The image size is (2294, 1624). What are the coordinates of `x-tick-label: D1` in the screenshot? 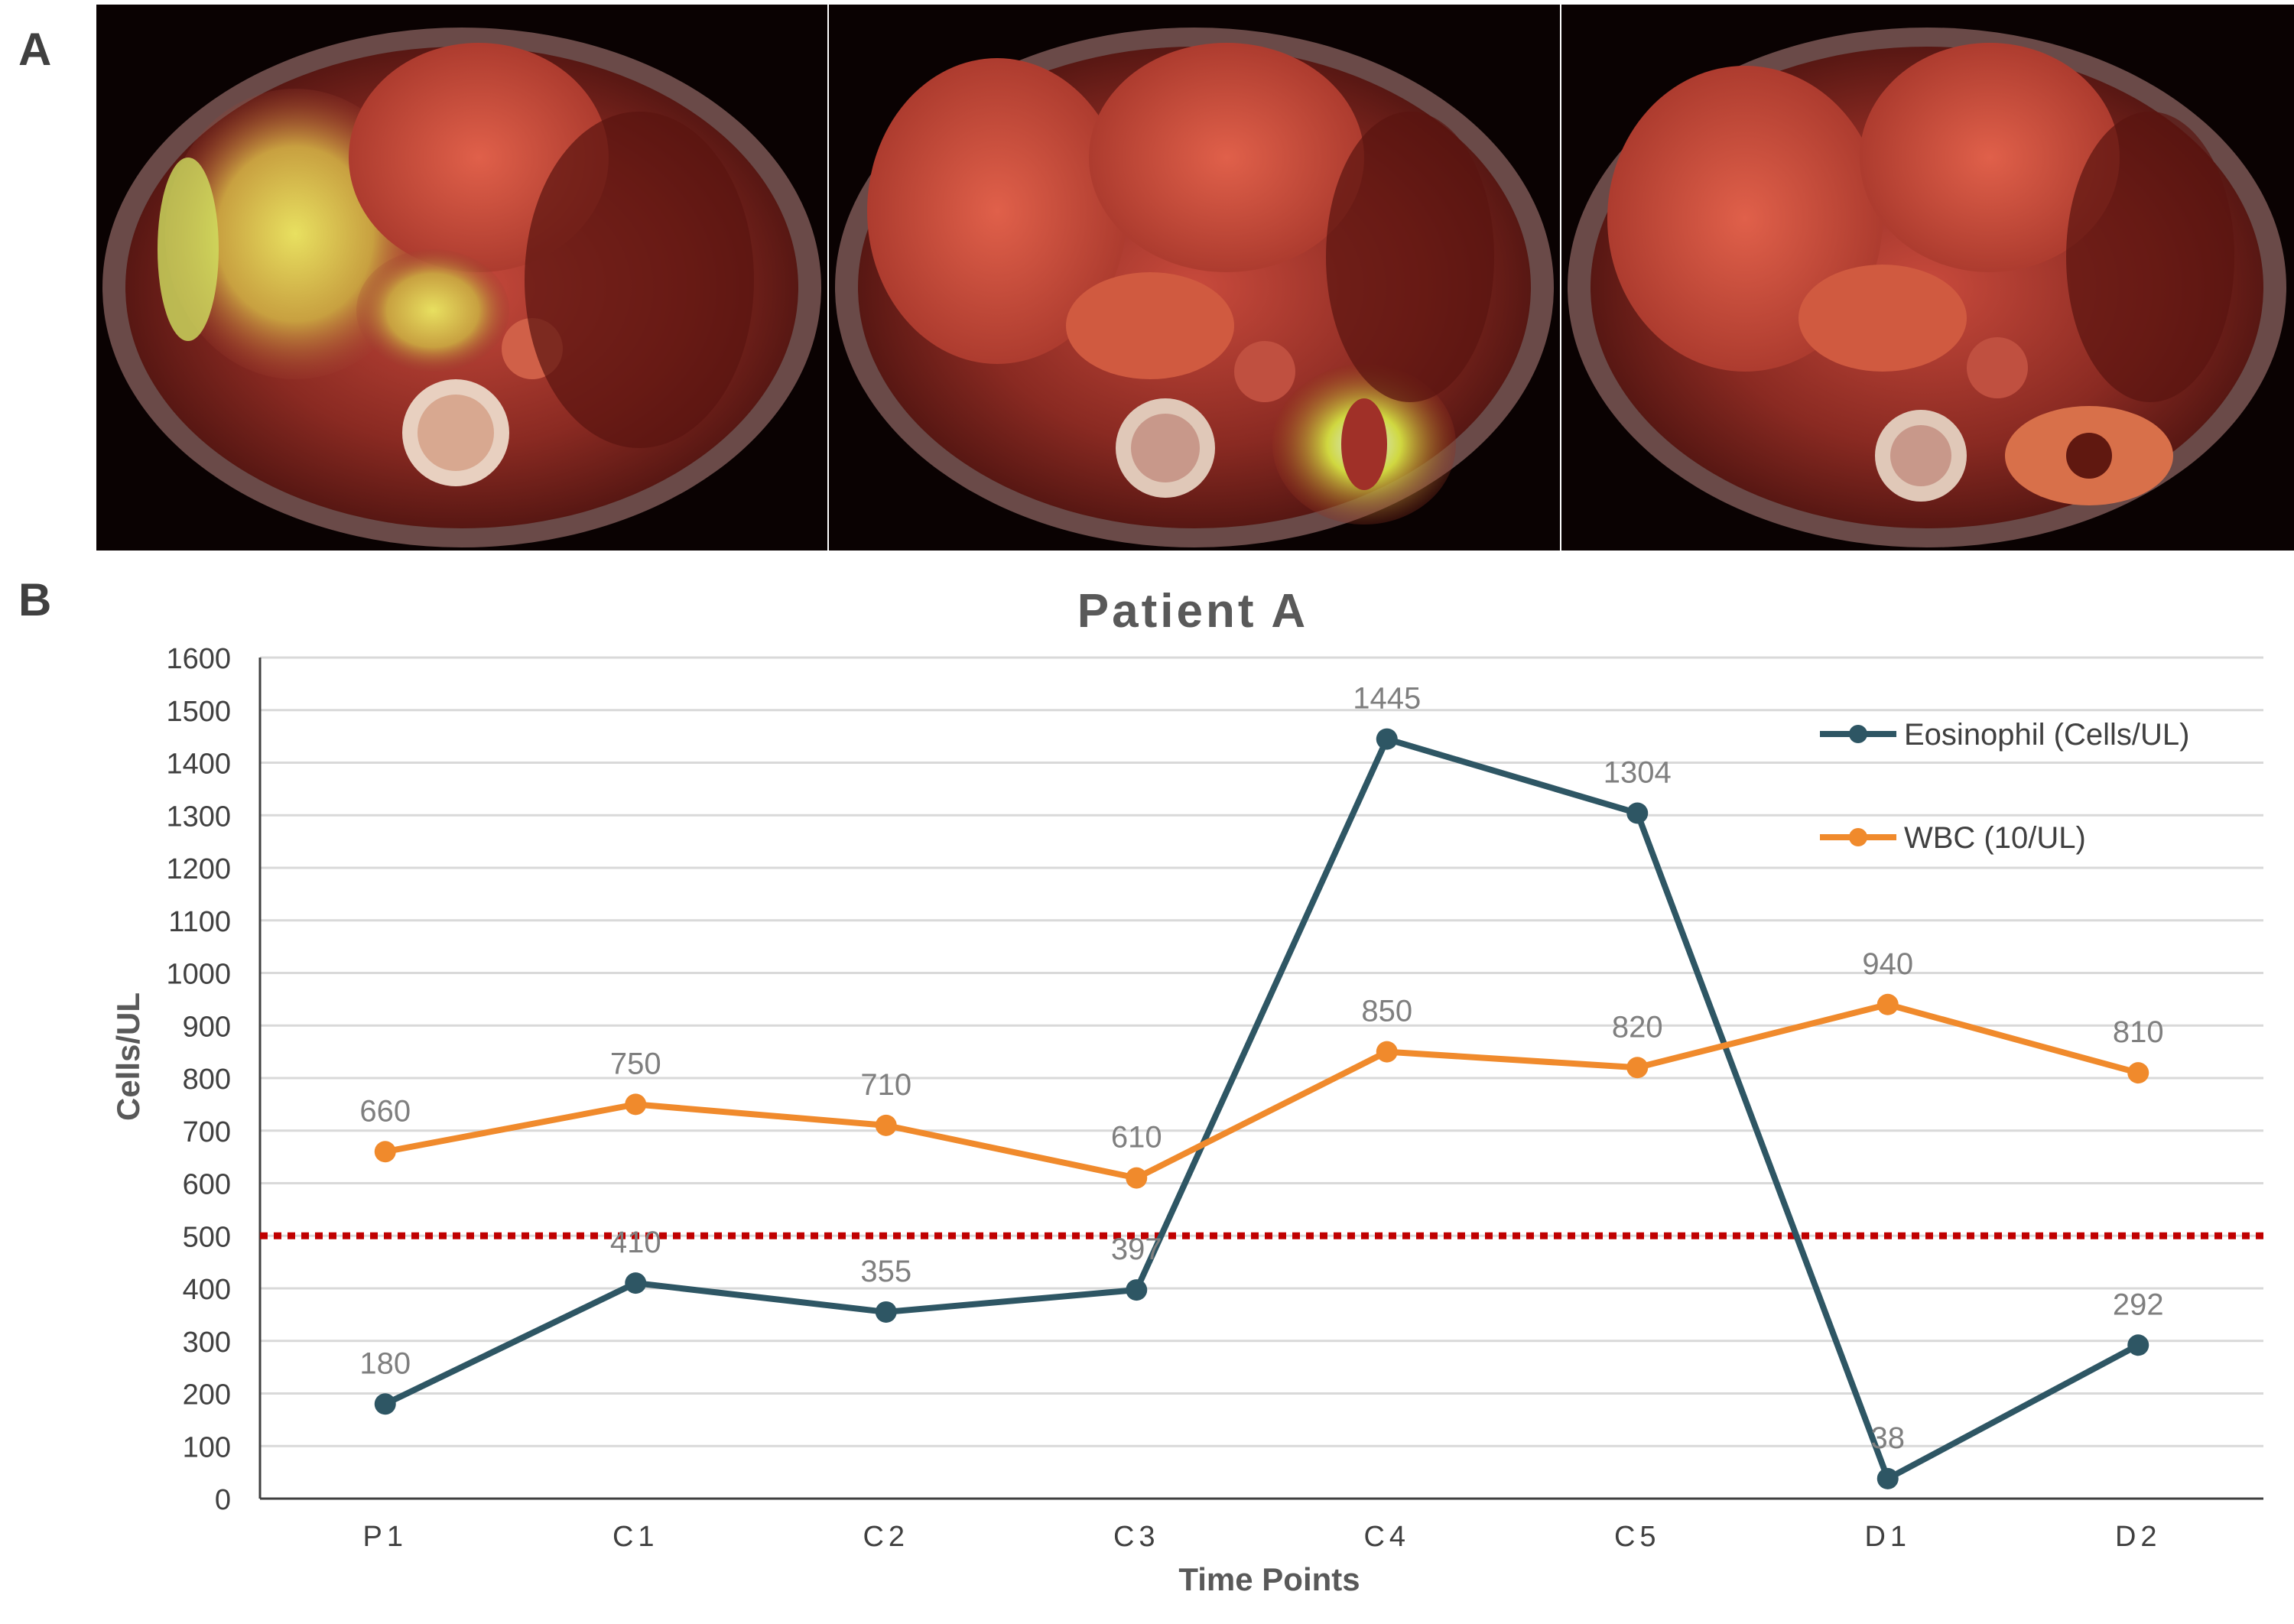 It's located at (1887, 1537).